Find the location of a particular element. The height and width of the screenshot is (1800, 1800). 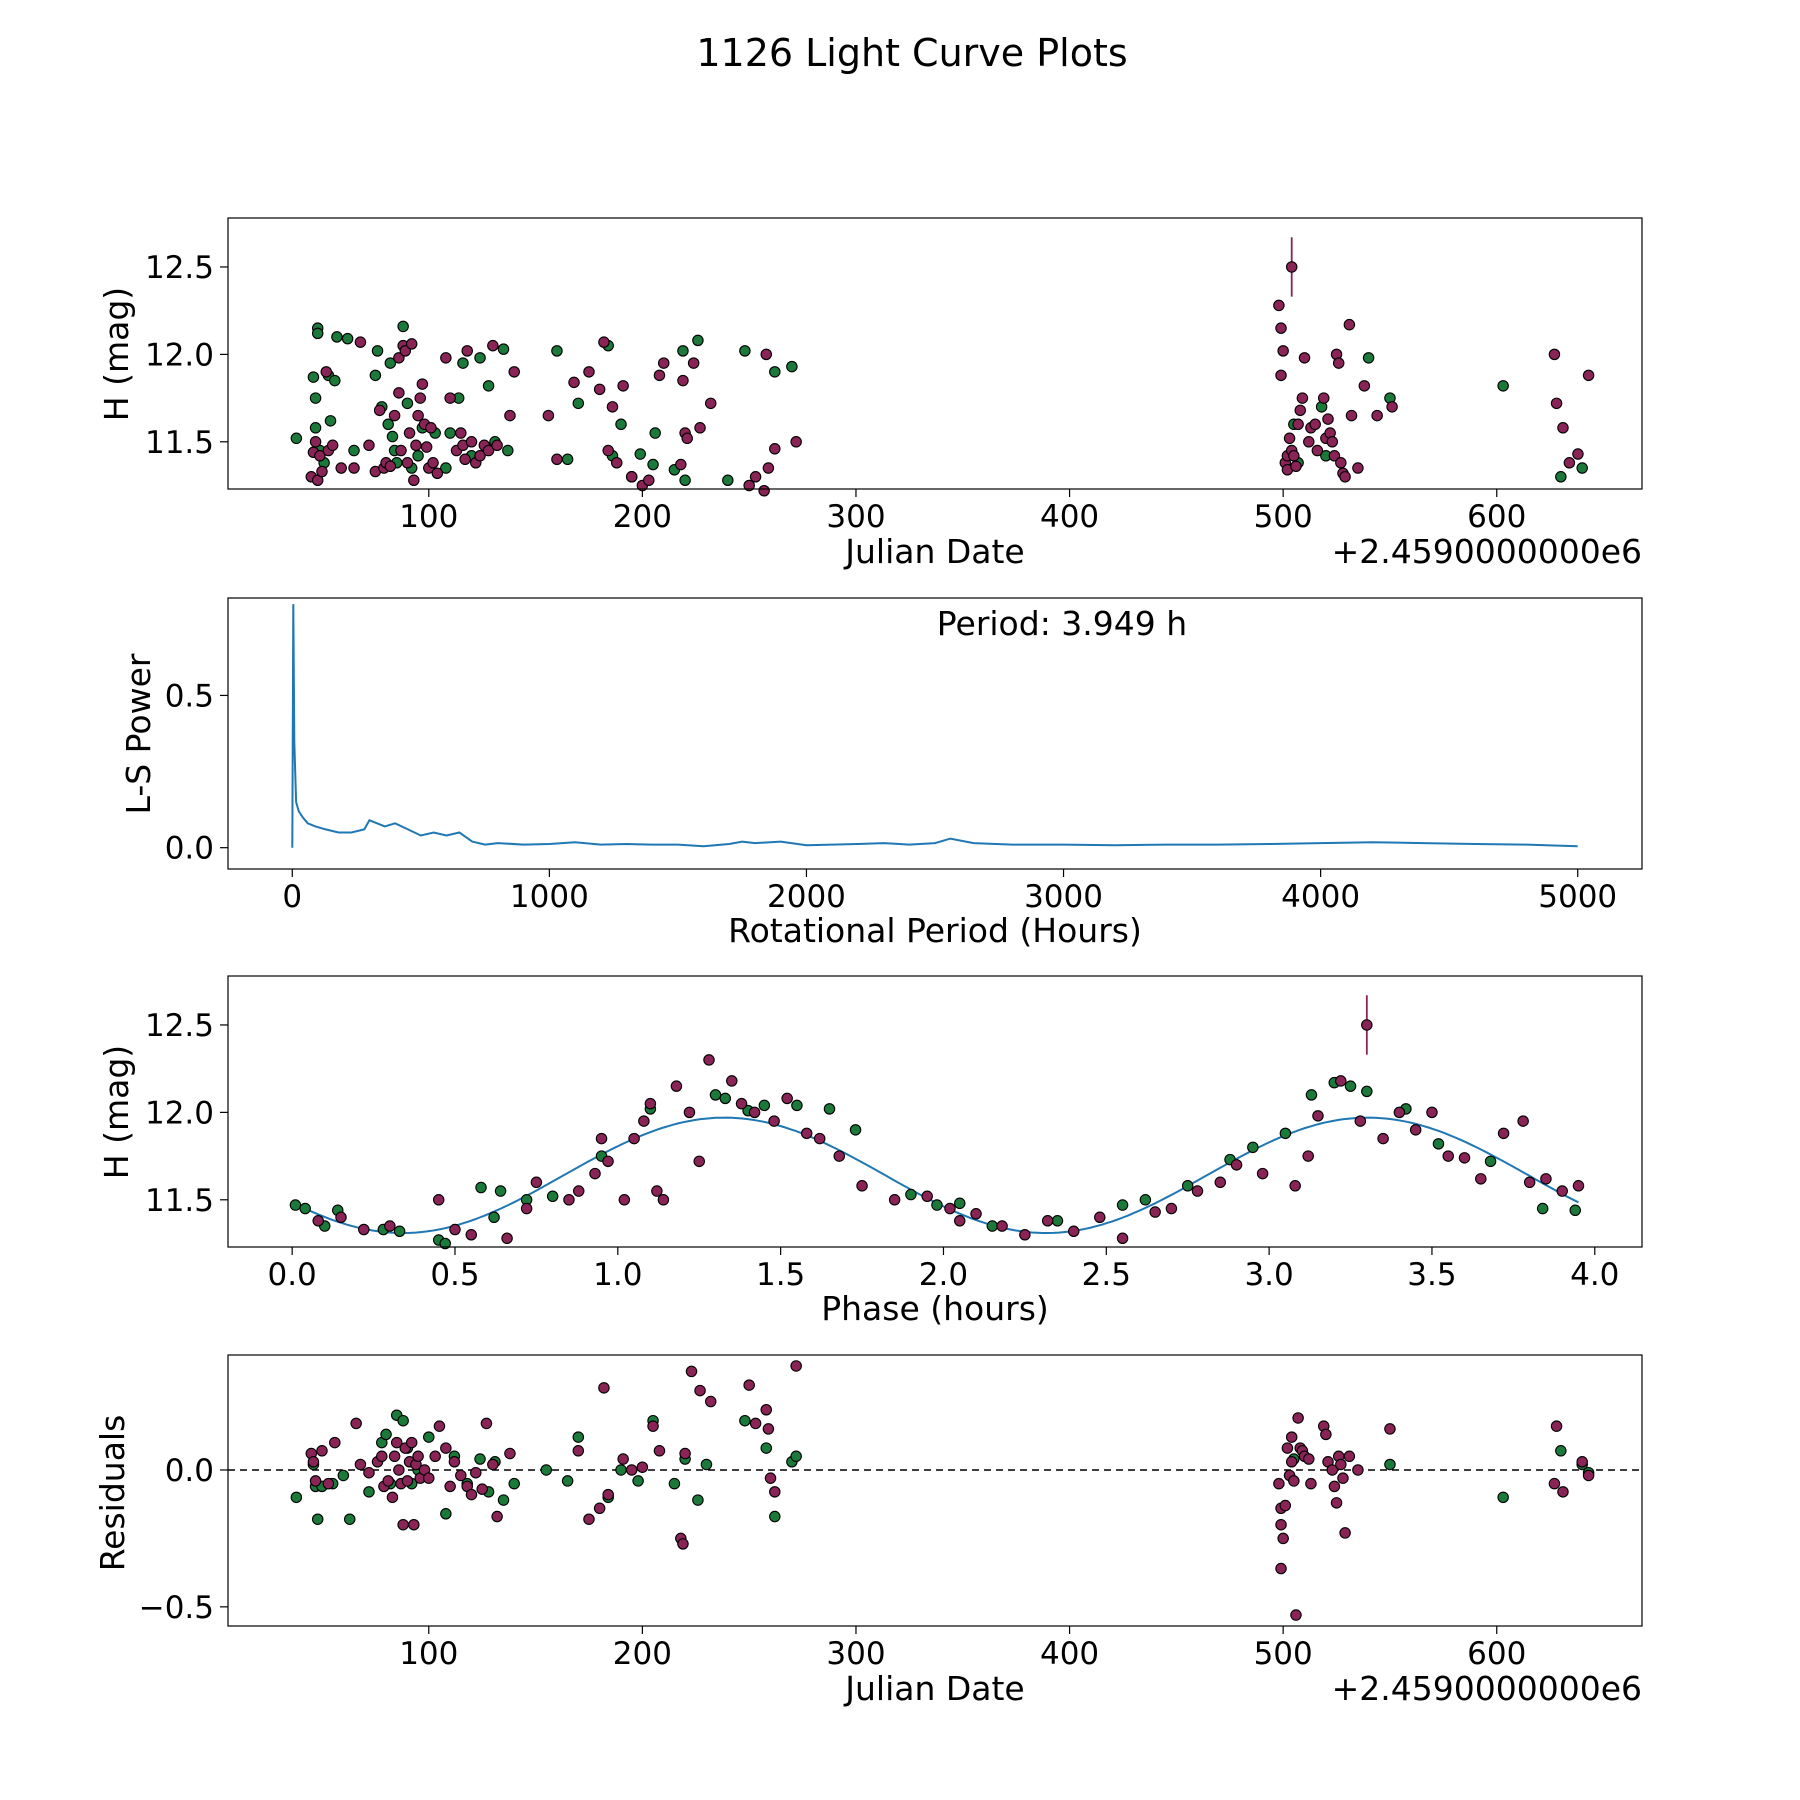

periodogram-axes-frame is located at coordinates (935, 733).